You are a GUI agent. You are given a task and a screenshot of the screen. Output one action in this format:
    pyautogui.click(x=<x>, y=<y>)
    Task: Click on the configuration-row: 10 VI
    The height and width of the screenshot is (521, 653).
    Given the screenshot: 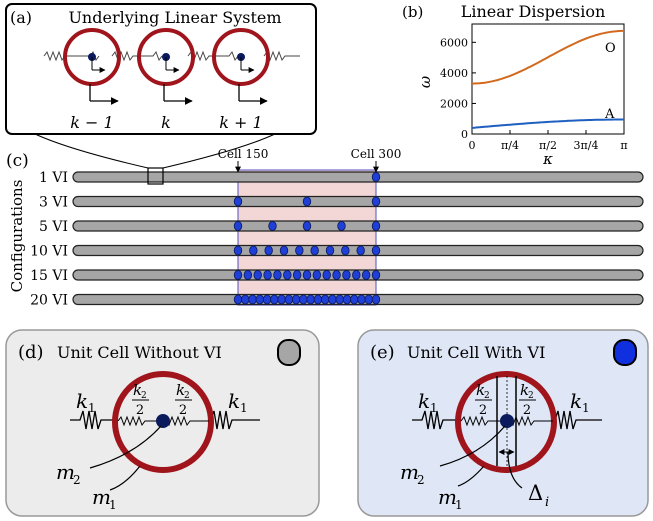 What is the action you would take?
    pyautogui.click(x=337, y=252)
    